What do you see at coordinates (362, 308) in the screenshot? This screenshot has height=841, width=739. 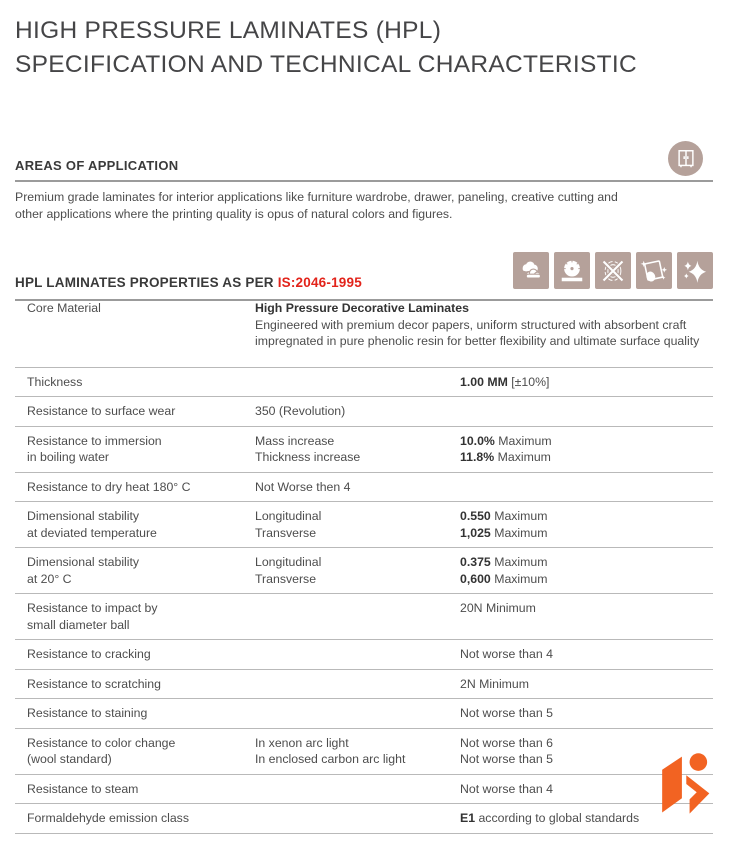 I see `table-cell-line: High Pressure Decorative Laminates` at bounding box center [362, 308].